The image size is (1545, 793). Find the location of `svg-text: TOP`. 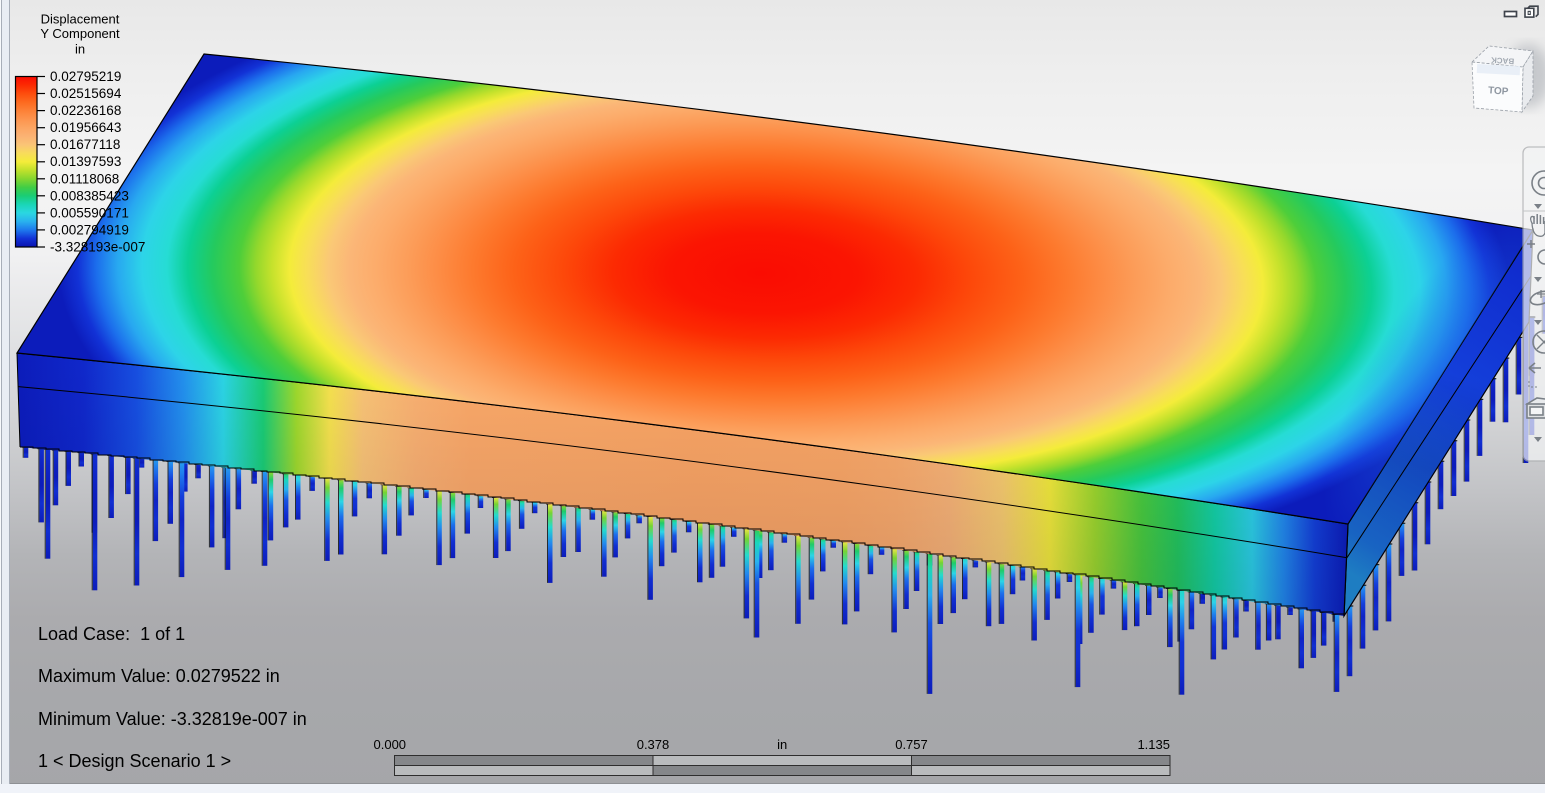

svg-text: TOP is located at coordinates (1498, 91).